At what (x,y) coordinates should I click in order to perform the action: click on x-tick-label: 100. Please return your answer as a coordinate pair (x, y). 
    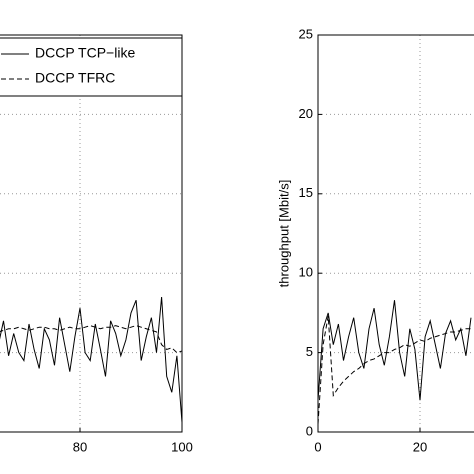
    Looking at the image, I should click on (182, 446).